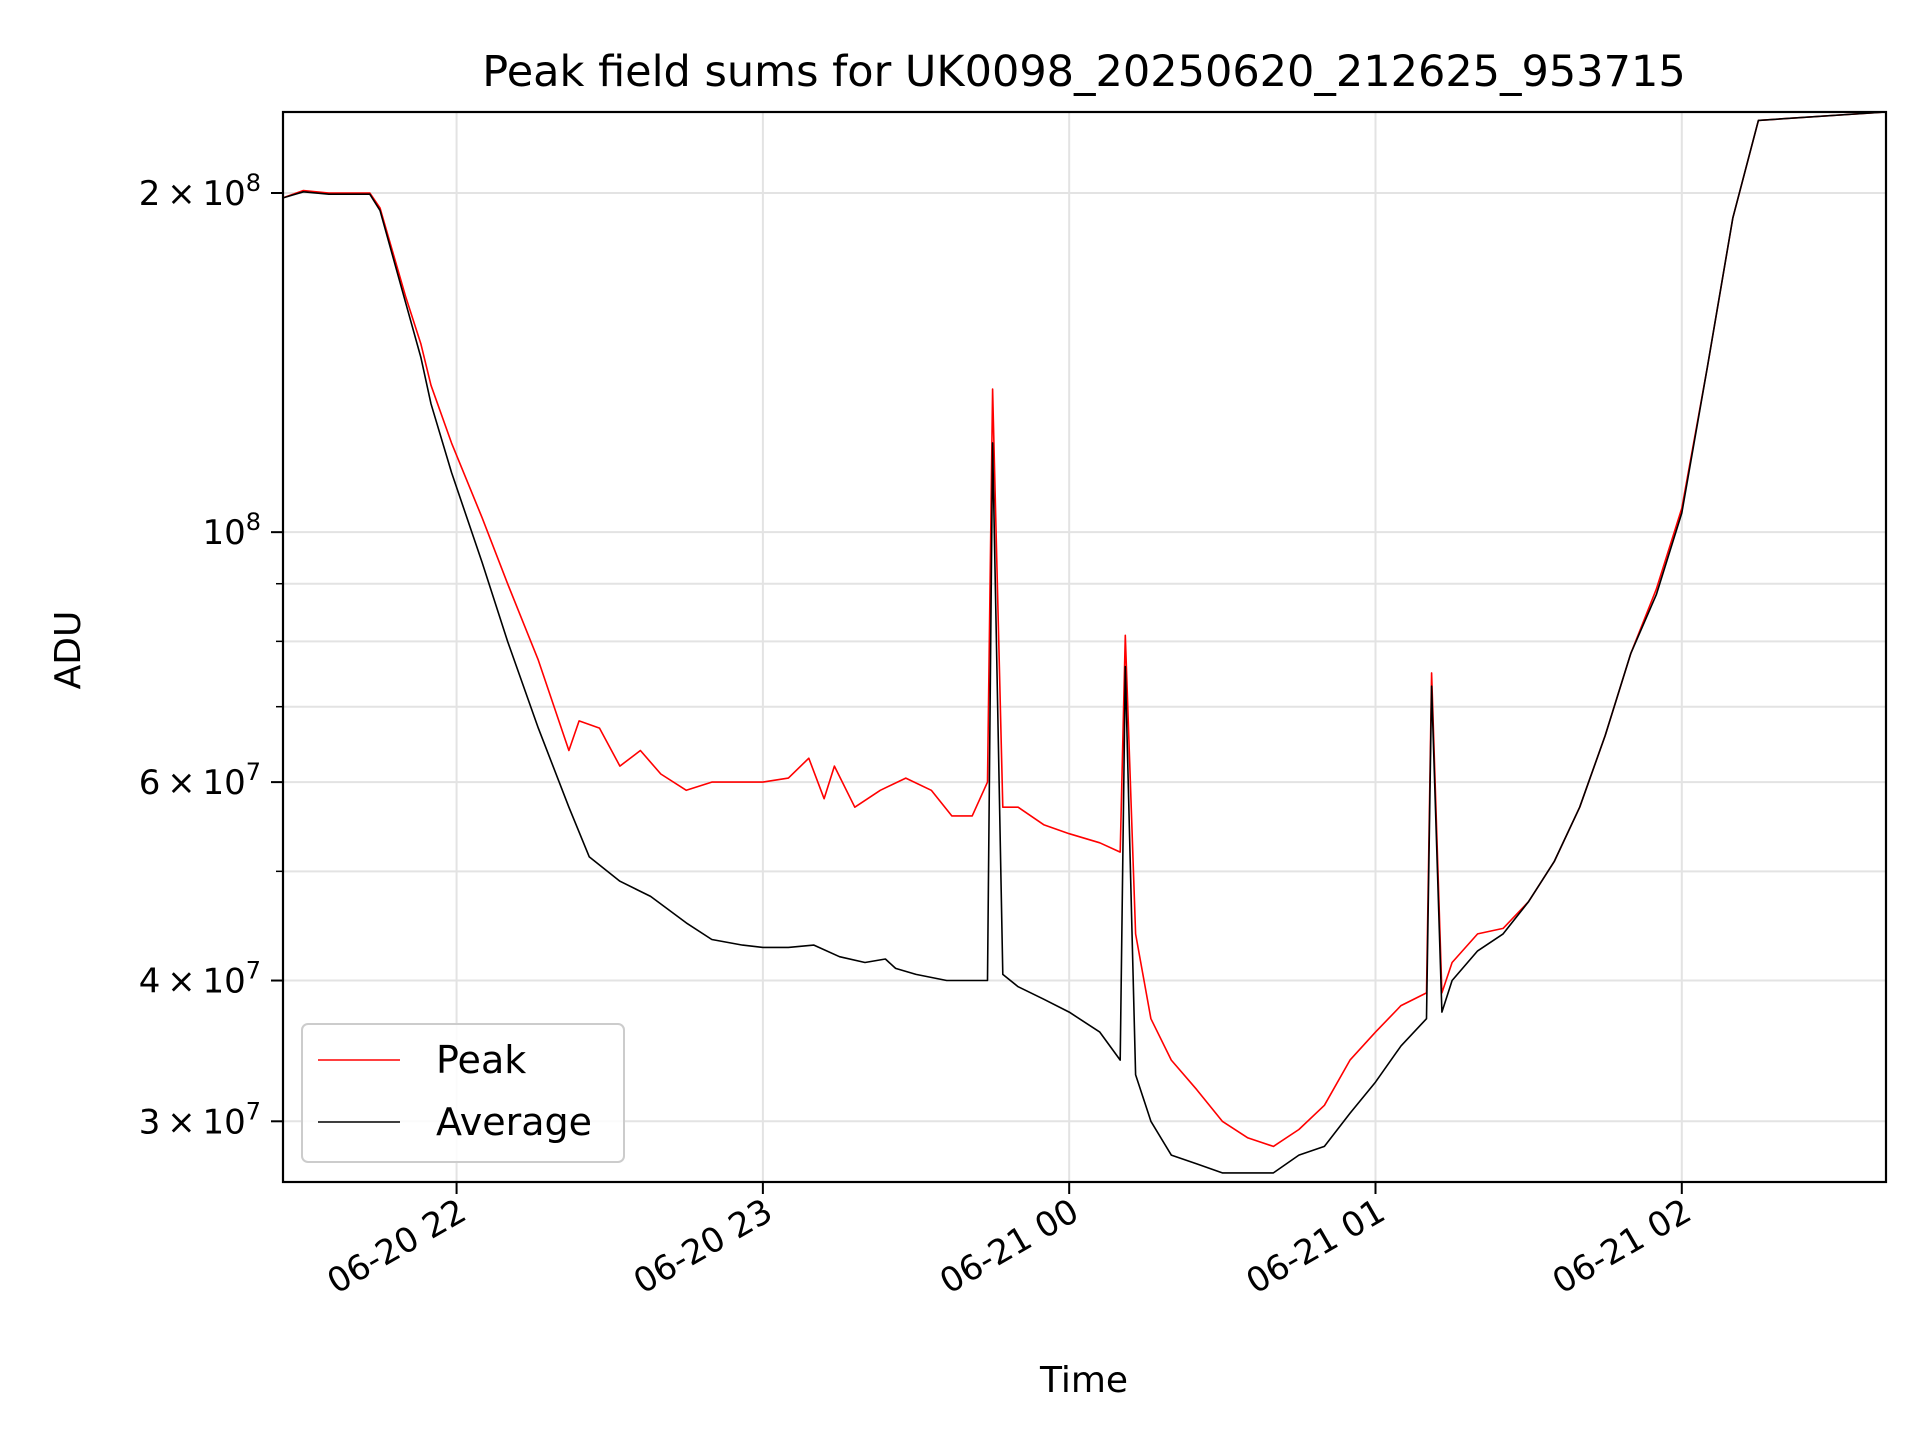 Image resolution: width=1920 pixels, height=1444 pixels. I want to click on x-axis-label: Time, so click(1083, 1380).